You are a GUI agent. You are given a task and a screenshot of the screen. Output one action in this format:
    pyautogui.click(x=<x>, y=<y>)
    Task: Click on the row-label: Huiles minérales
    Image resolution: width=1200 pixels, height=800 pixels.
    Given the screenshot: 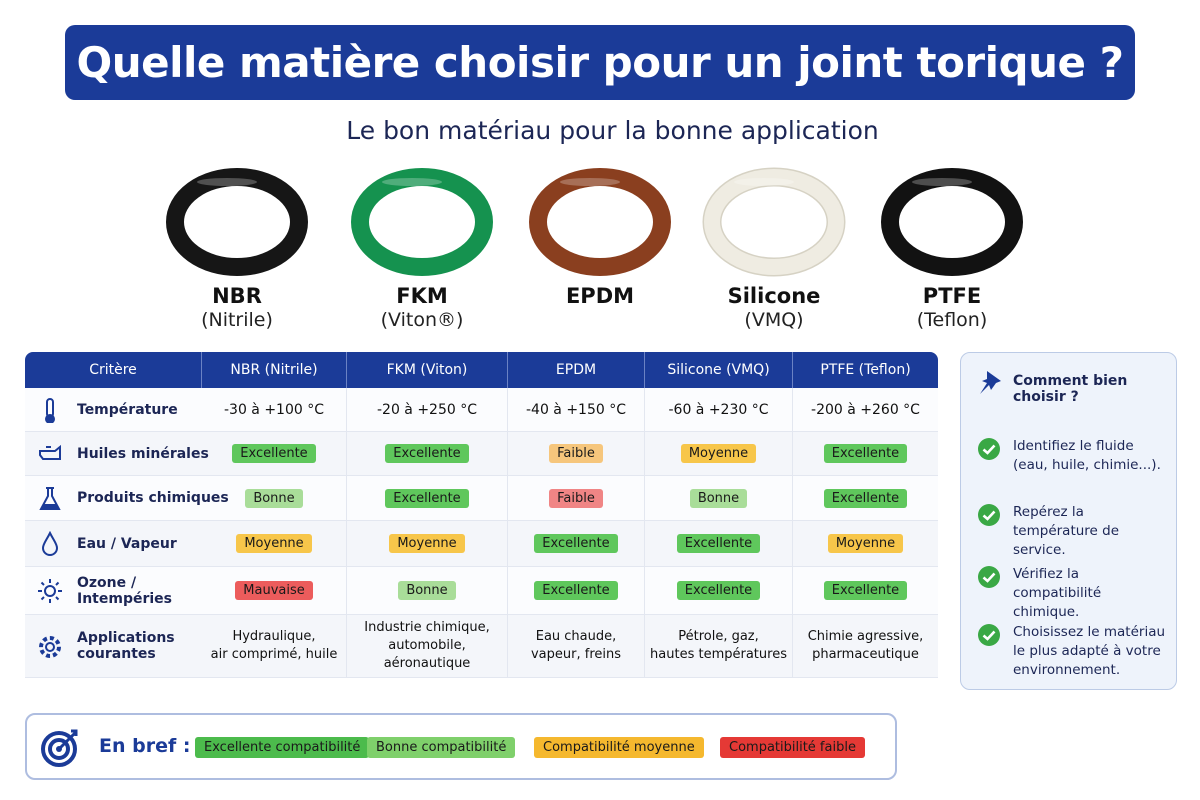 What is the action you would take?
    pyautogui.click(x=143, y=453)
    